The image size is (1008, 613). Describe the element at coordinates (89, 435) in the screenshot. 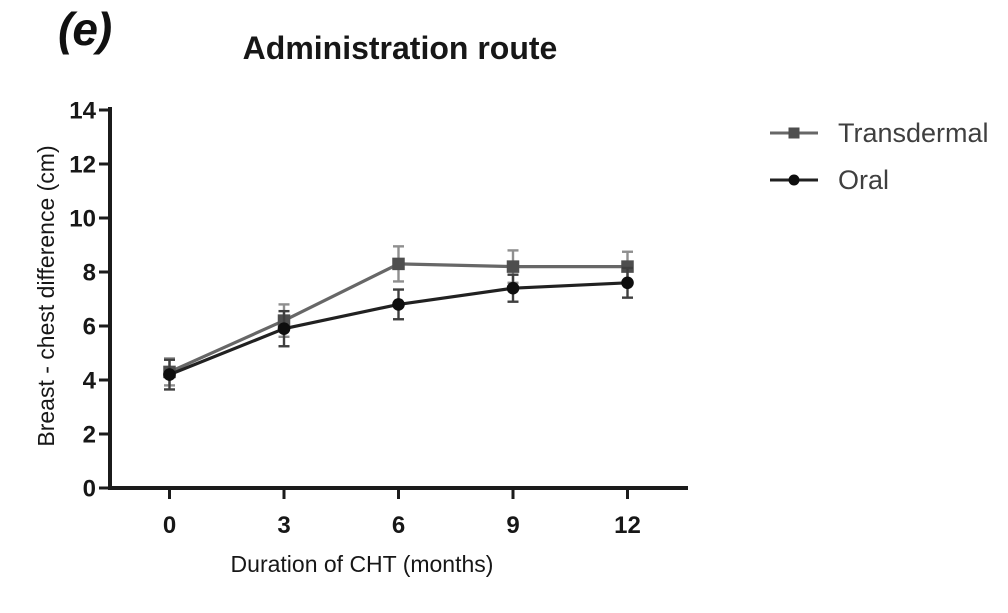

I see `y-tick-label: 2` at that location.